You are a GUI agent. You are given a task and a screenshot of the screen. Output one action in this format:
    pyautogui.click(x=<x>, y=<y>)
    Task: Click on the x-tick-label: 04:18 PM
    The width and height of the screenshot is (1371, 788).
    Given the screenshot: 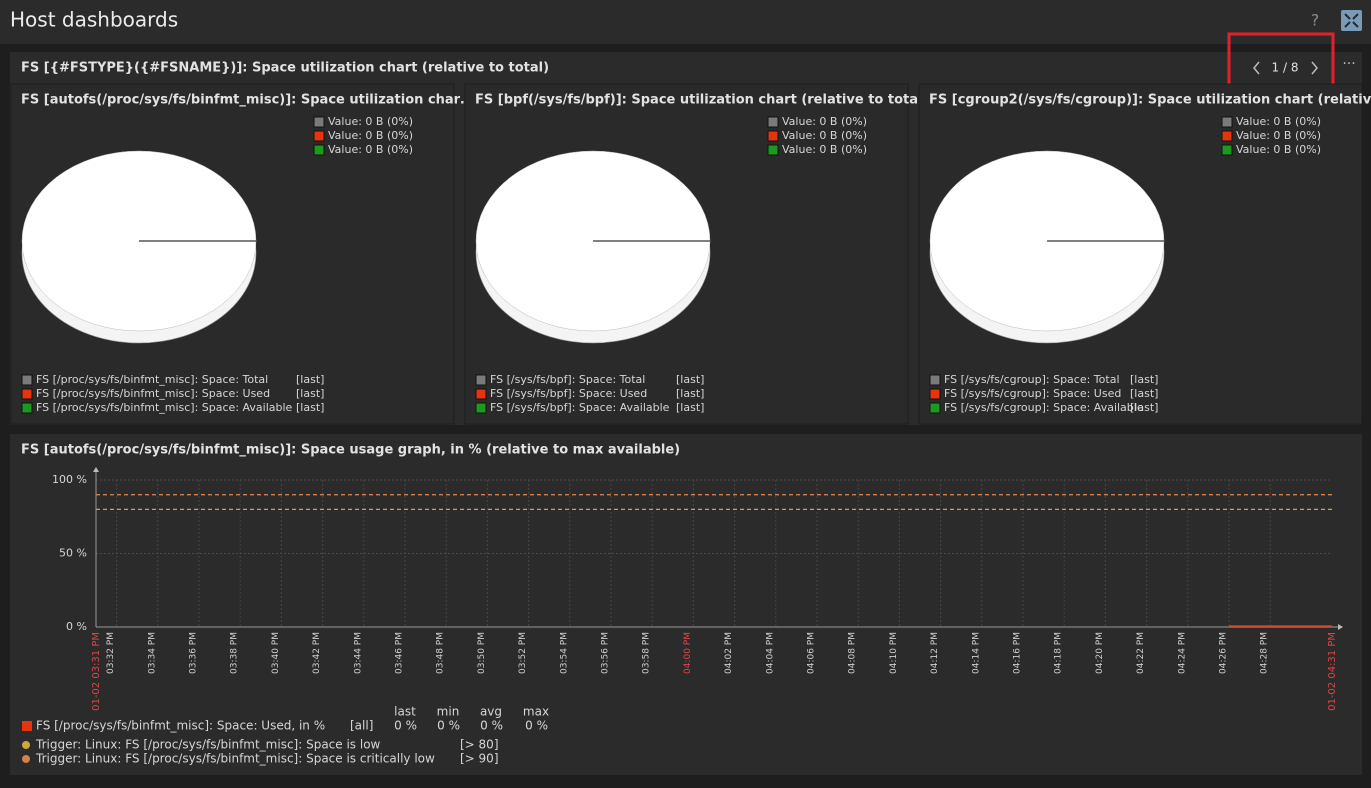 What is the action you would take?
    pyautogui.click(x=1059, y=653)
    